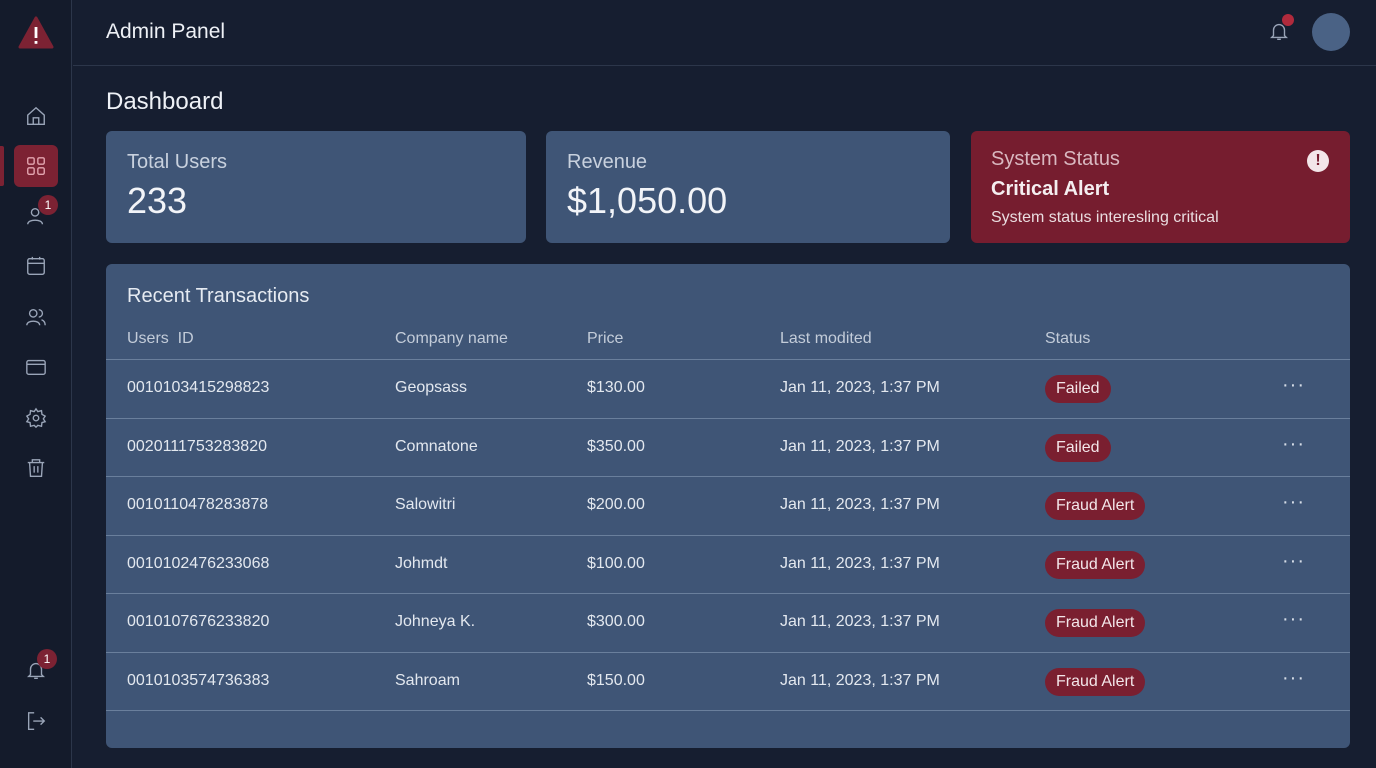 The width and height of the screenshot is (1376, 768). What do you see at coordinates (1050, 189) in the screenshot?
I see `critical-alert-title: Critical Alert` at bounding box center [1050, 189].